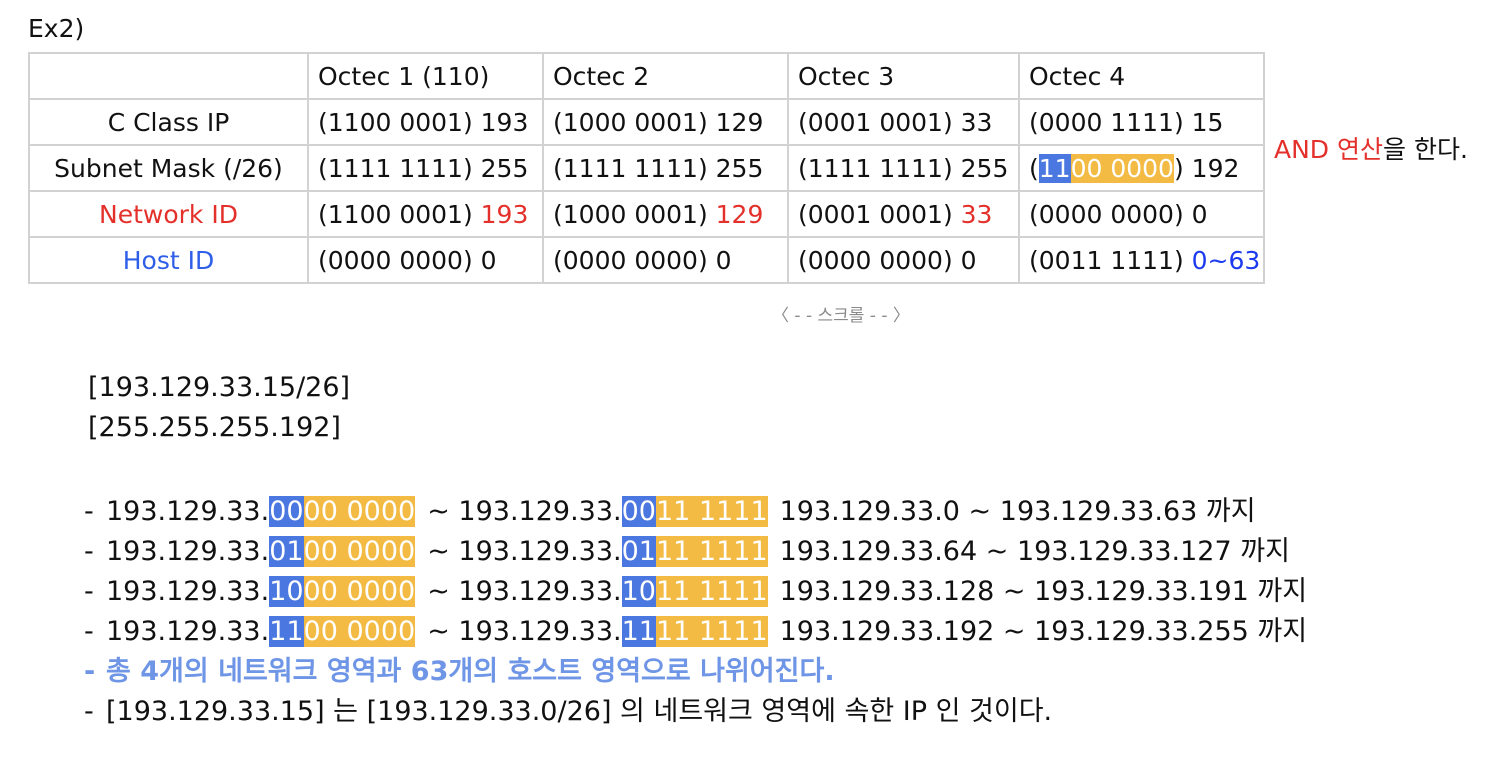 This screenshot has height=780, width=1488. What do you see at coordinates (504, 214) in the screenshot?
I see `decimal-value: 193` at bounding box center [504, 214].